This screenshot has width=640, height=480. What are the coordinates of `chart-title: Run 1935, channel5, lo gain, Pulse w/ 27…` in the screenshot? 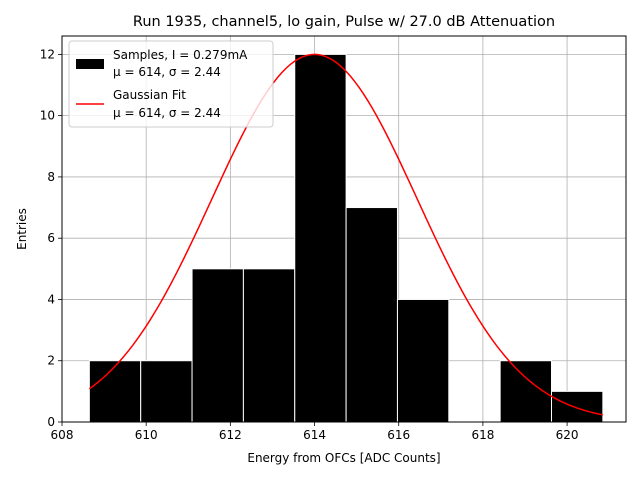 It's located at (344, 22).